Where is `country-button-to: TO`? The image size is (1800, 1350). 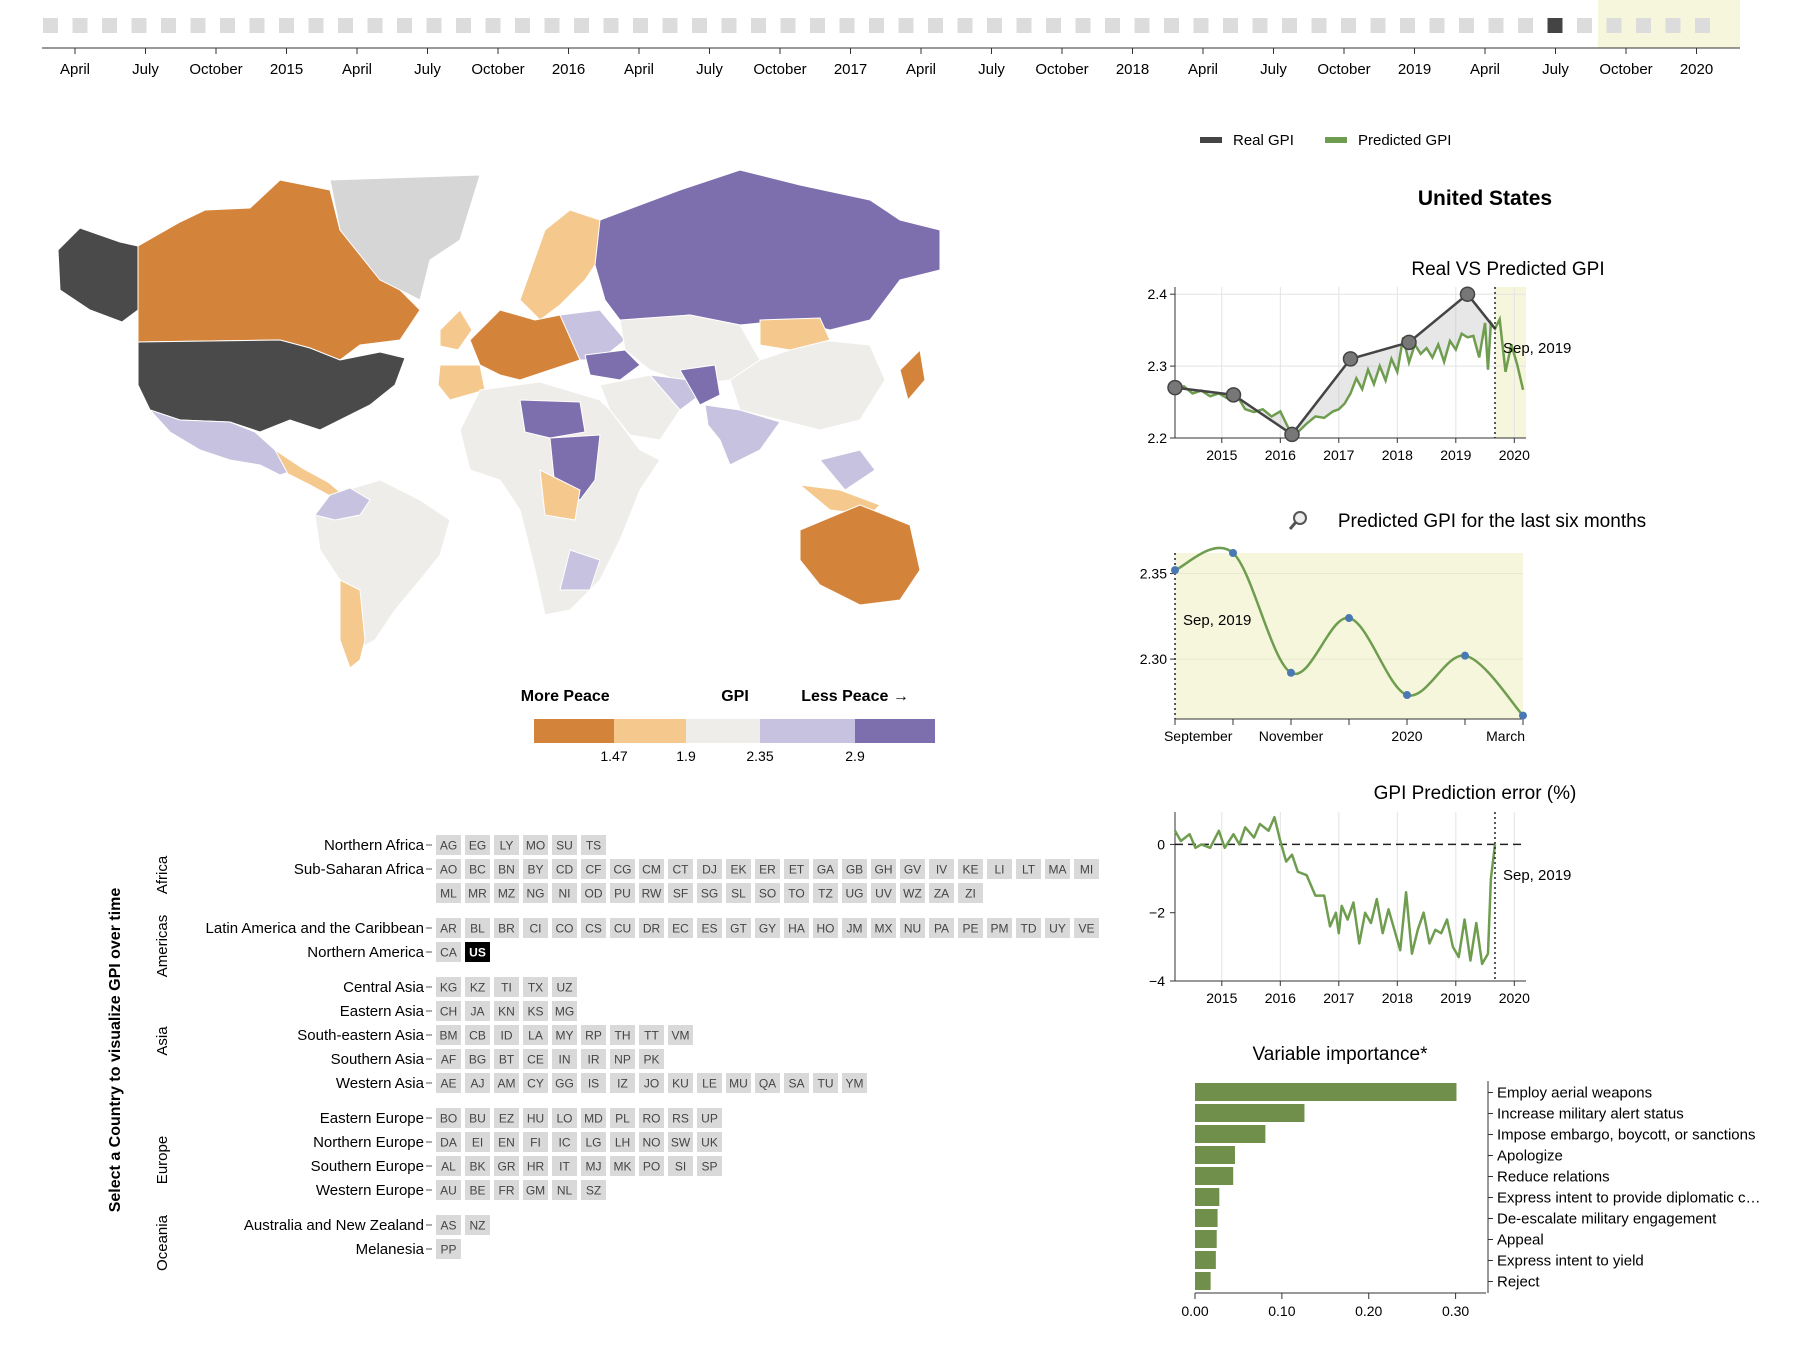
country-button-to: TO is located at coordinates (796, 893).